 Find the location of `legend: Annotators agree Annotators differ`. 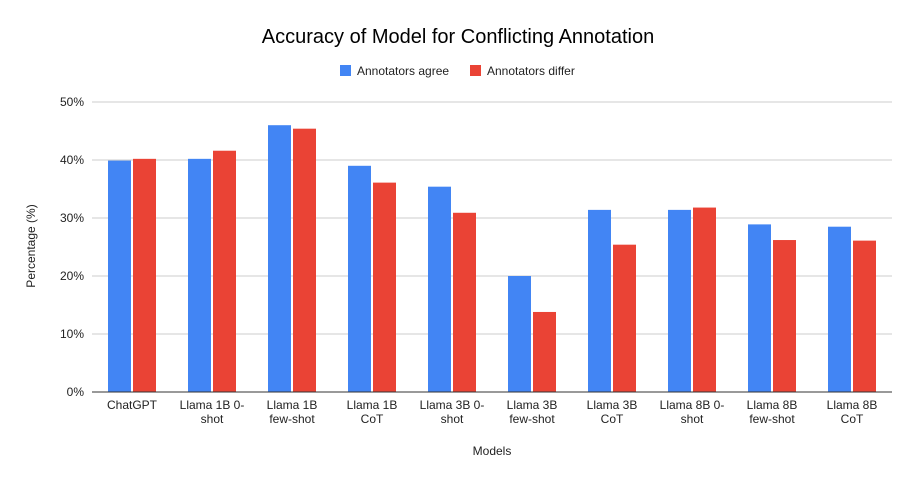

legend: Annotators agree Annotators differ is located at coordinates (457, 71).